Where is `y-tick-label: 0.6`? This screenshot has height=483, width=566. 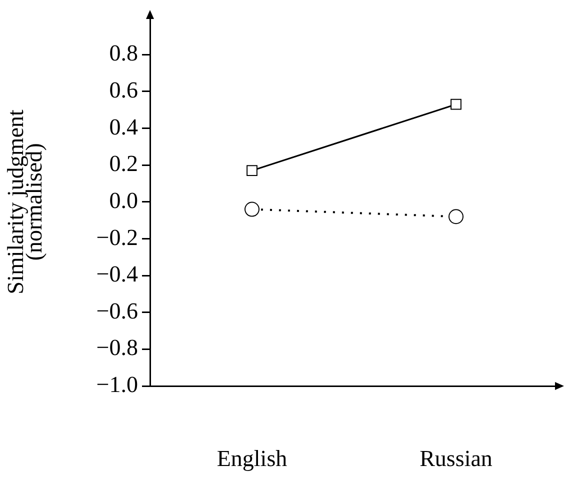
y-tick-label: 0.6 is located at coordinates (123, 89).